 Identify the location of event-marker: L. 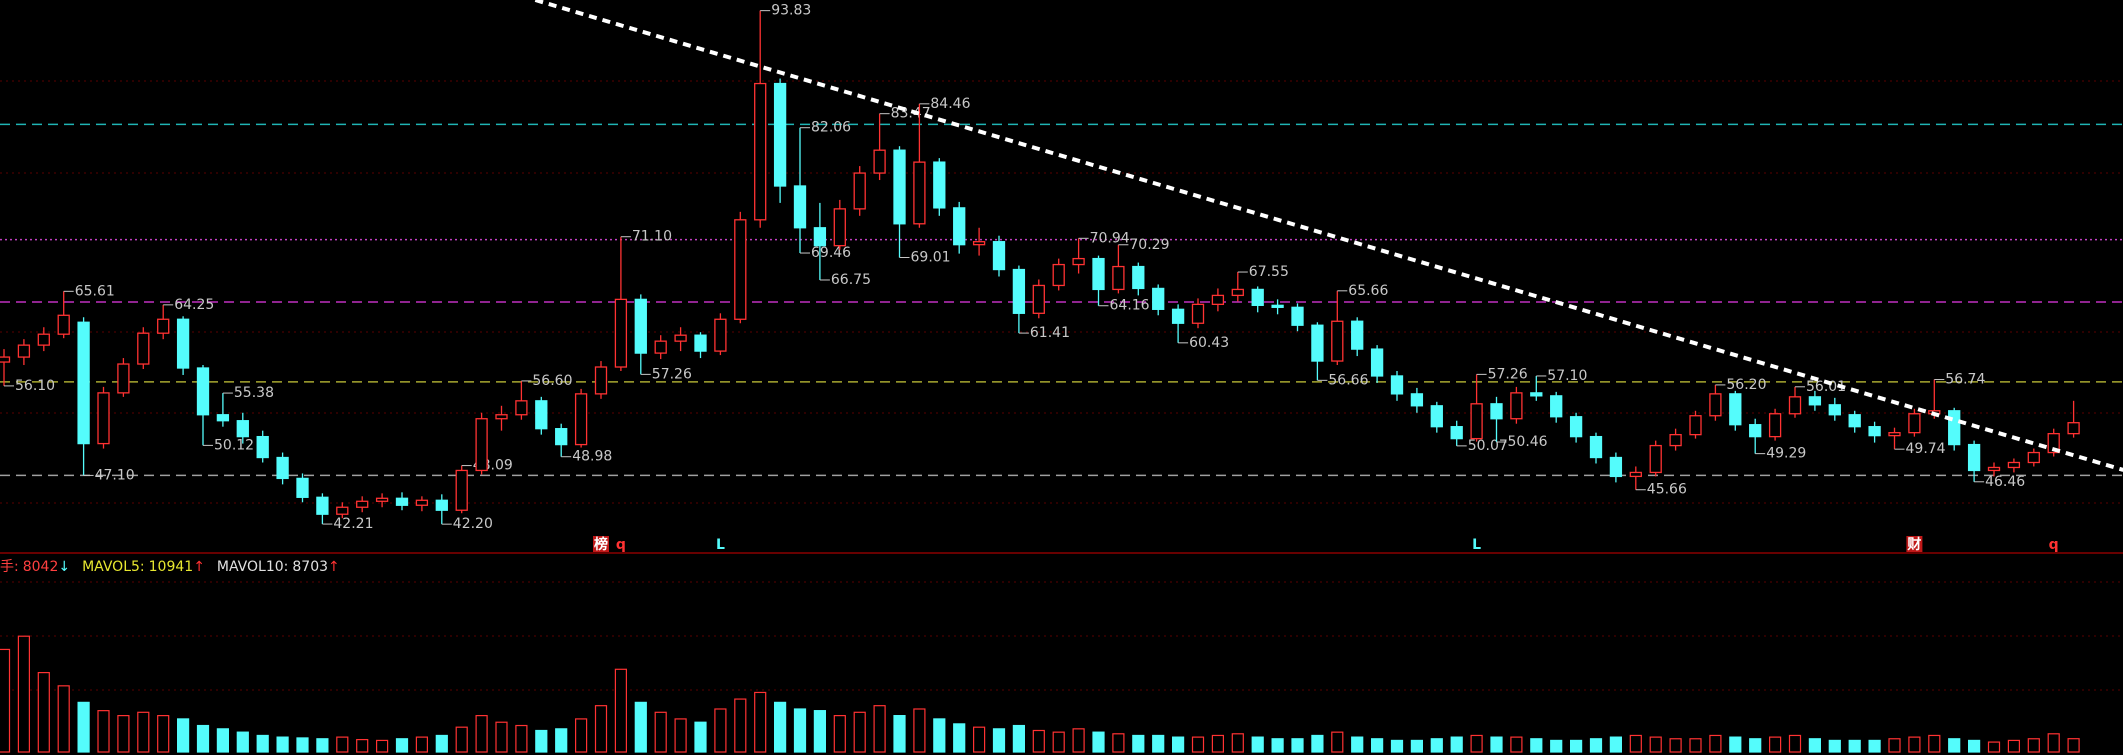
(720, 545).